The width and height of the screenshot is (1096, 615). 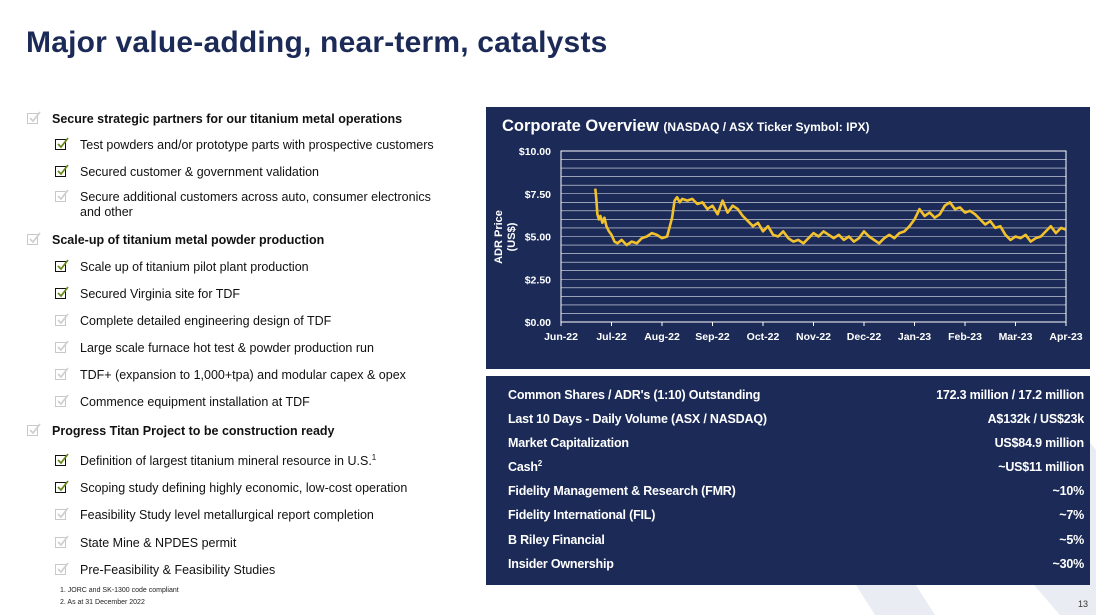 What do you see at coordinates (662, 337) in the screenshot?
I see `x-tick-label: Aug-22` at bounding box center [662, 337].